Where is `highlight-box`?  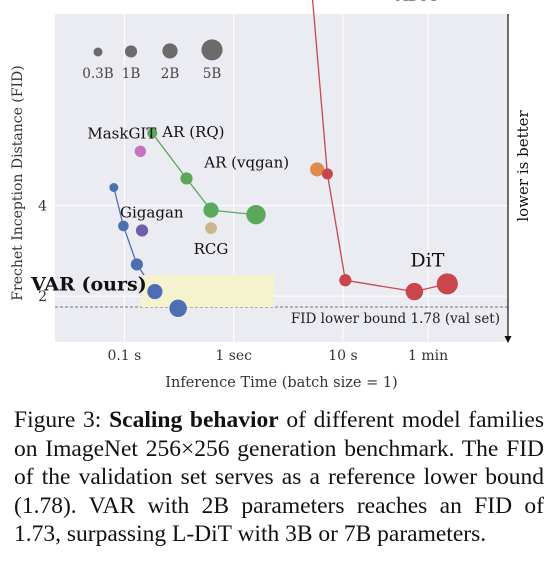
highlight-box is located at coordinates (207, 291).